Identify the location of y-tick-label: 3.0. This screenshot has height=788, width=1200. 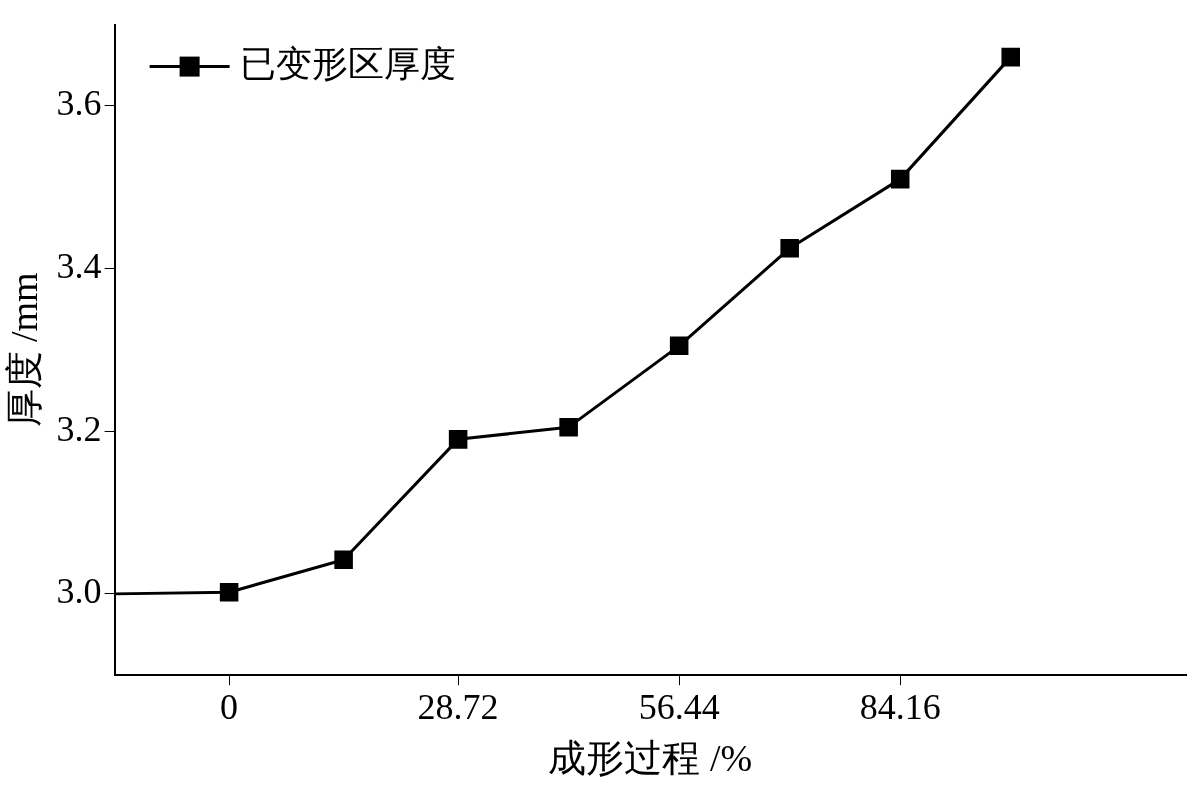
(79, 591).